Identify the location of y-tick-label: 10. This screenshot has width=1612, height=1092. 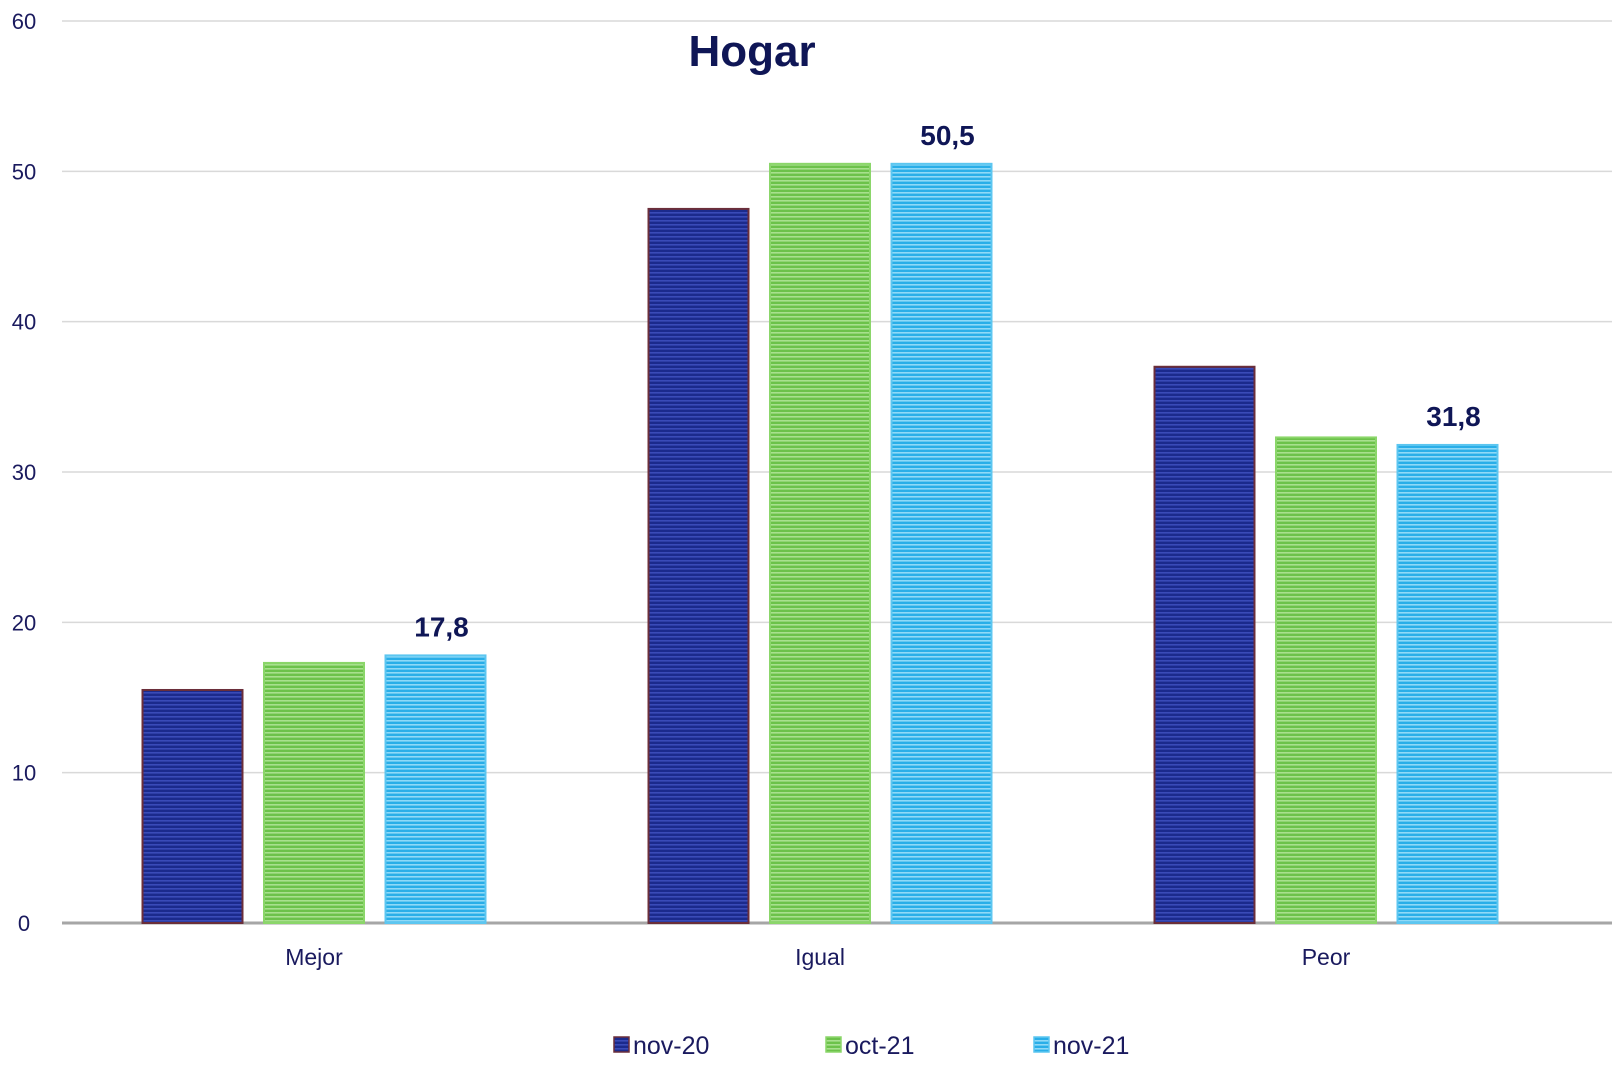
(24, 773).